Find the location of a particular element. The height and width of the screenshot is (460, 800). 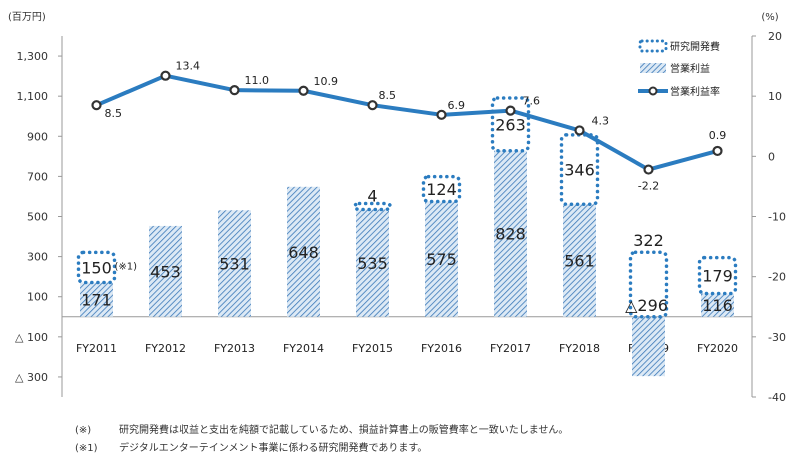

right-tick-label: 20 is located at coordinates (775, 36).